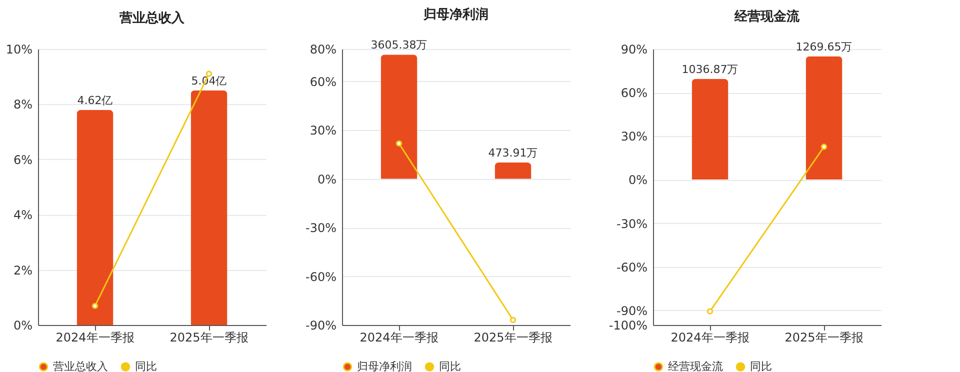 This screenshot has width=960, height=372. I want to click on y-tick-label: 80%, so click(323, 49).